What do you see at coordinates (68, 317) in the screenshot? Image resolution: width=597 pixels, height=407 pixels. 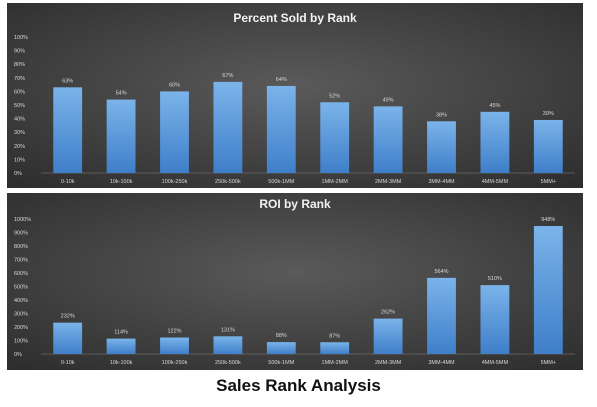 I see `data-label: 232%` at bounding box center [68, 317].